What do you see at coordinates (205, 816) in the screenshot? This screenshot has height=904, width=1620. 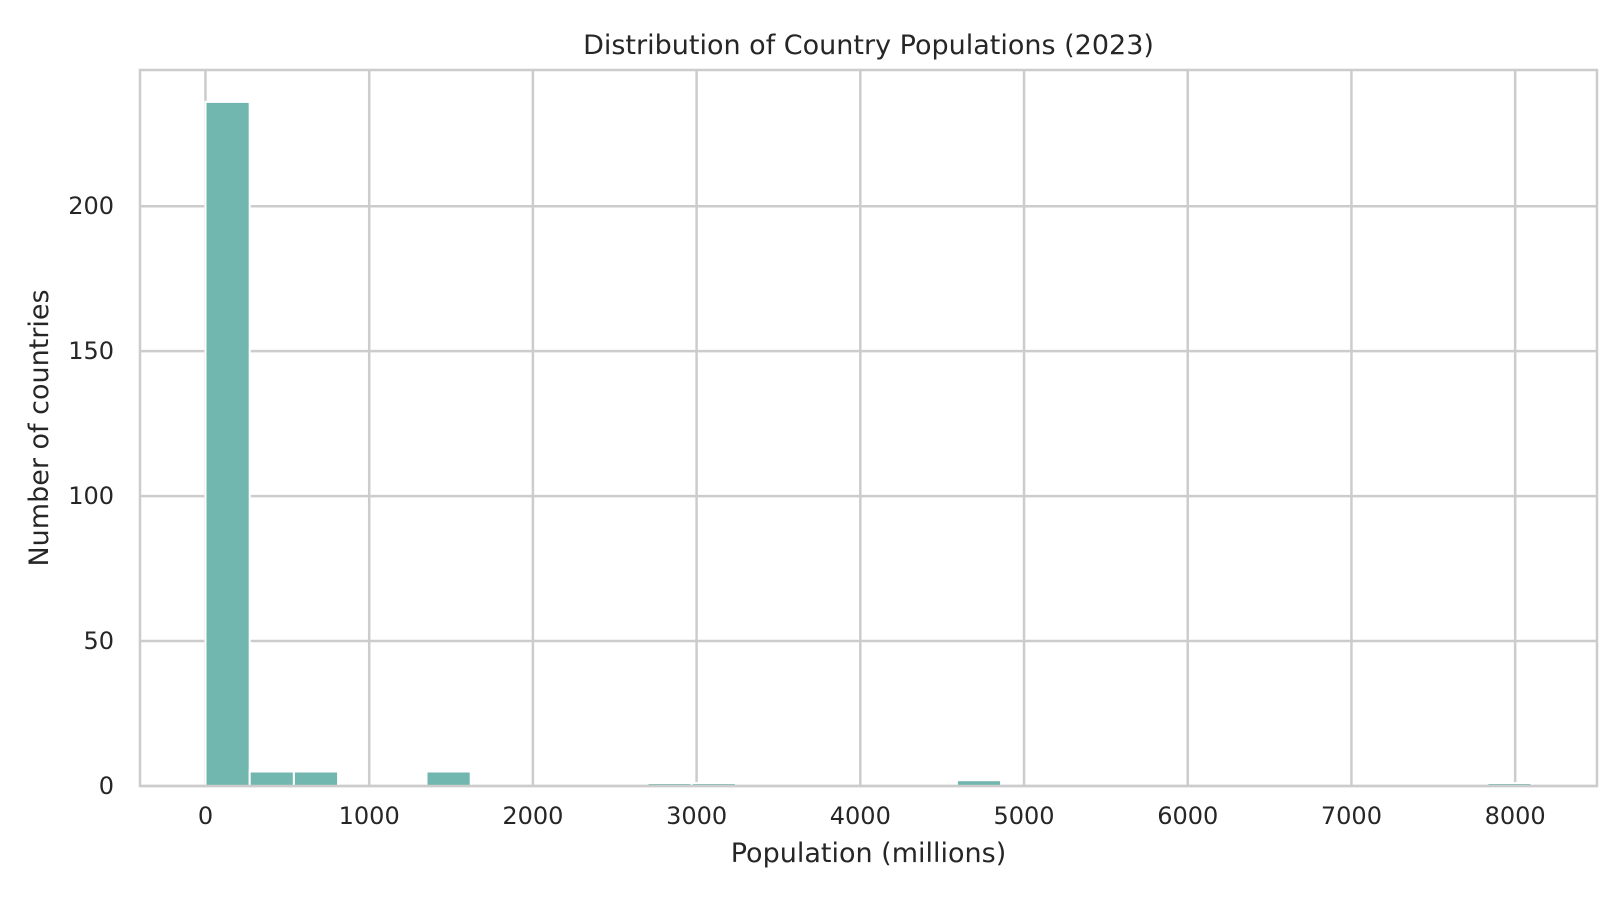 I see `x-tick-label: 0` at bounding box center [205, 816].